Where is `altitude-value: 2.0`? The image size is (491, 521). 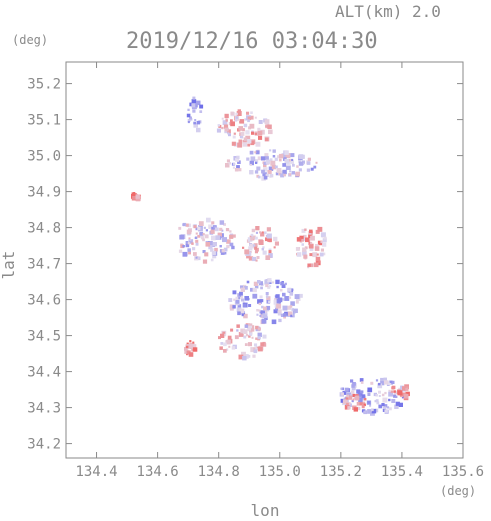 altitude-value: 2.0 is located at coordinates (426, 11).